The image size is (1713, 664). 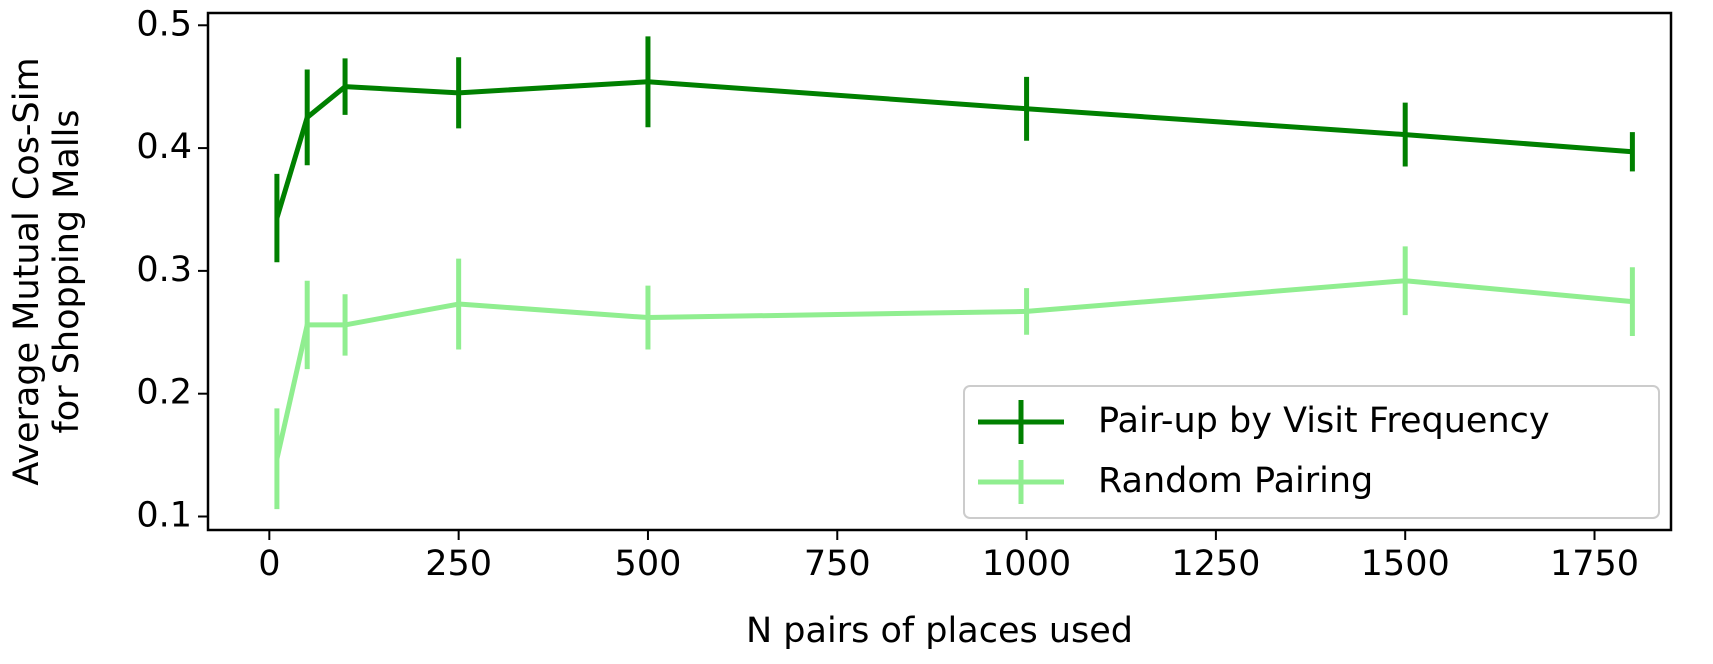 What do you see at coordinates (1405, 564) in the screenshot?
I see `x-tick-label: 1500` at bounding box center [1405, 564].